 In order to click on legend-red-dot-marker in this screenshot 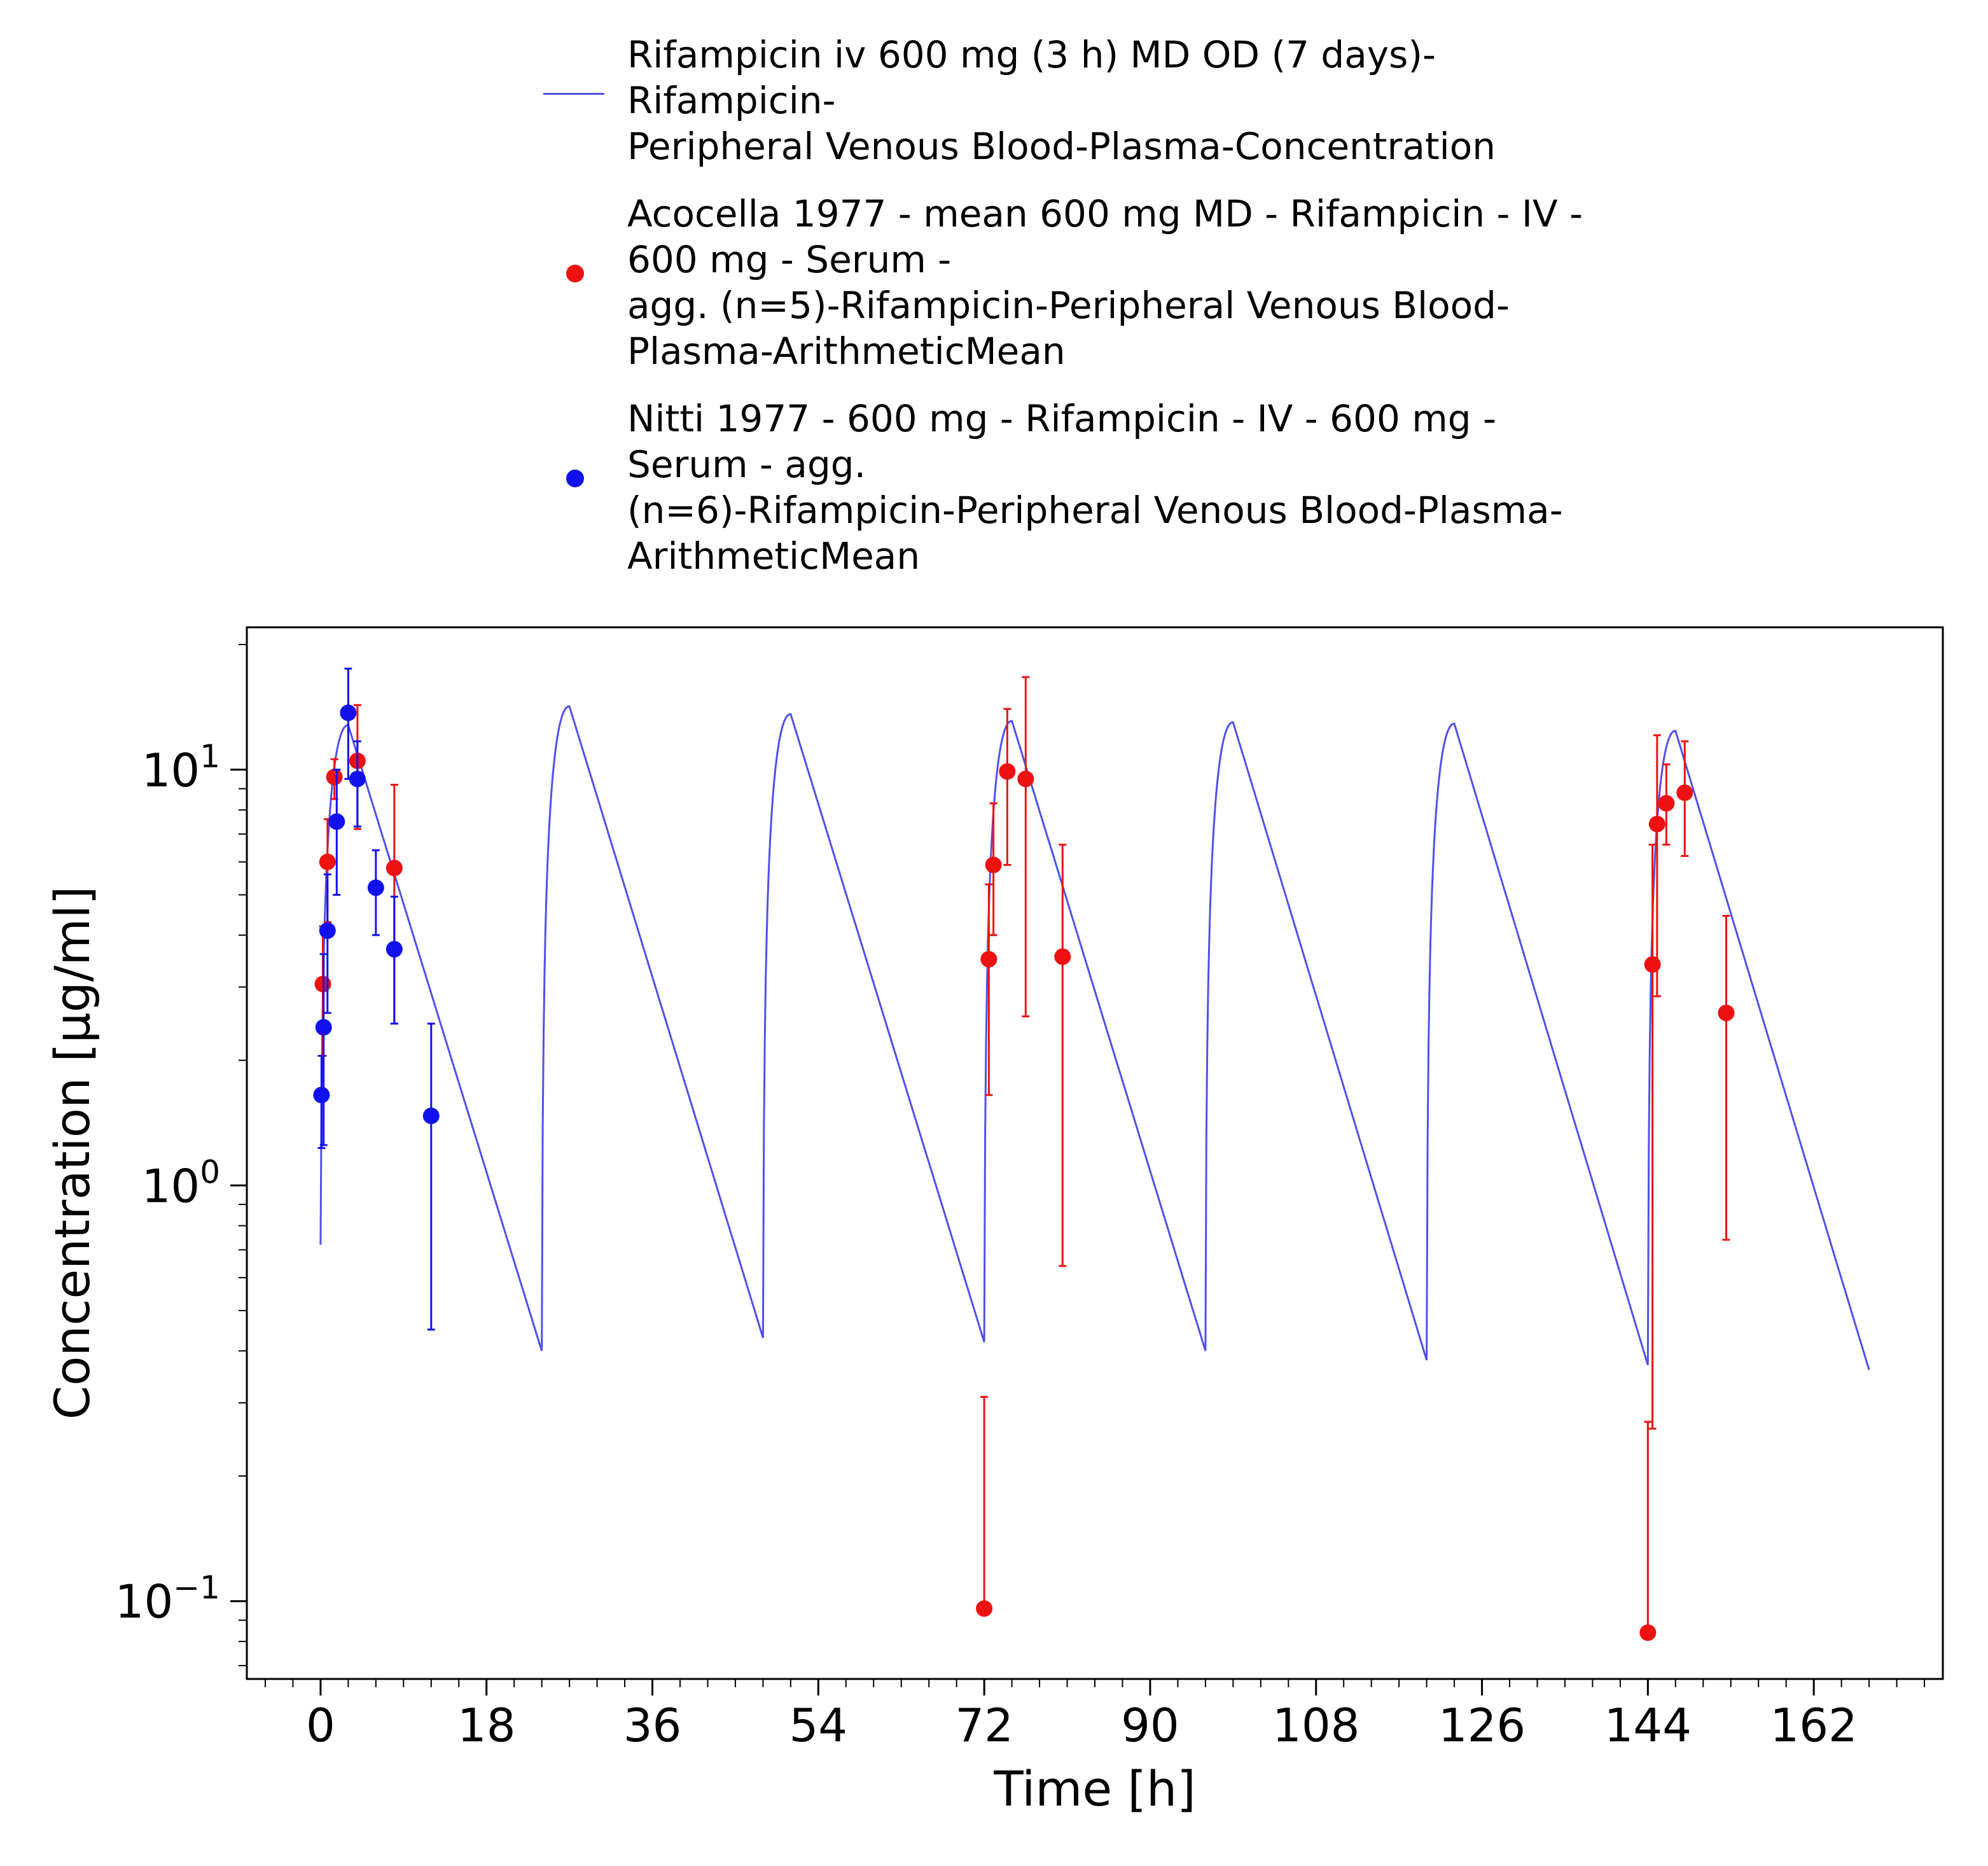, I will do `click(575, 273)`.